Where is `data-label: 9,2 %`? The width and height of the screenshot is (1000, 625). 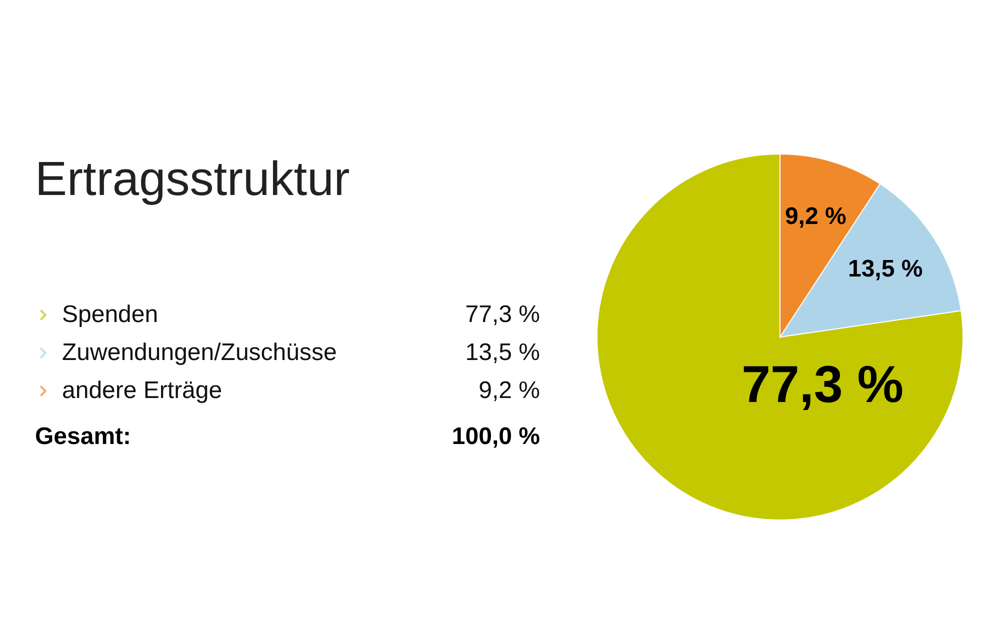 data-label: 9,2 % is located at coordinates (815, 216).